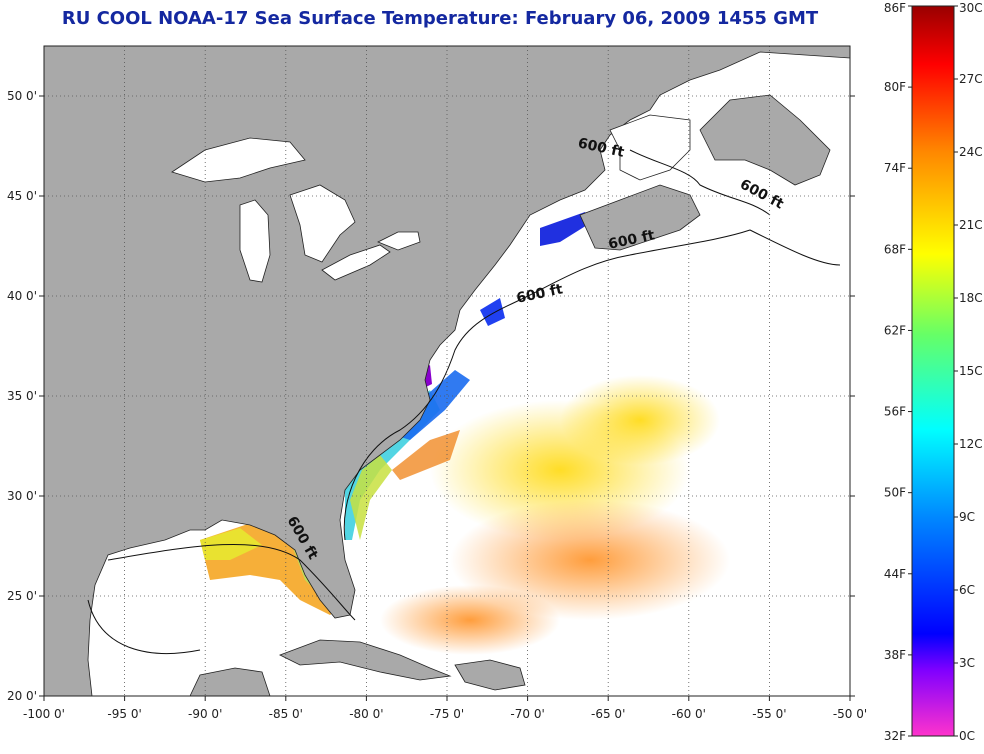 This screenshot has width=984, height=754. I want to click on lake-huron, so click(322, 223).